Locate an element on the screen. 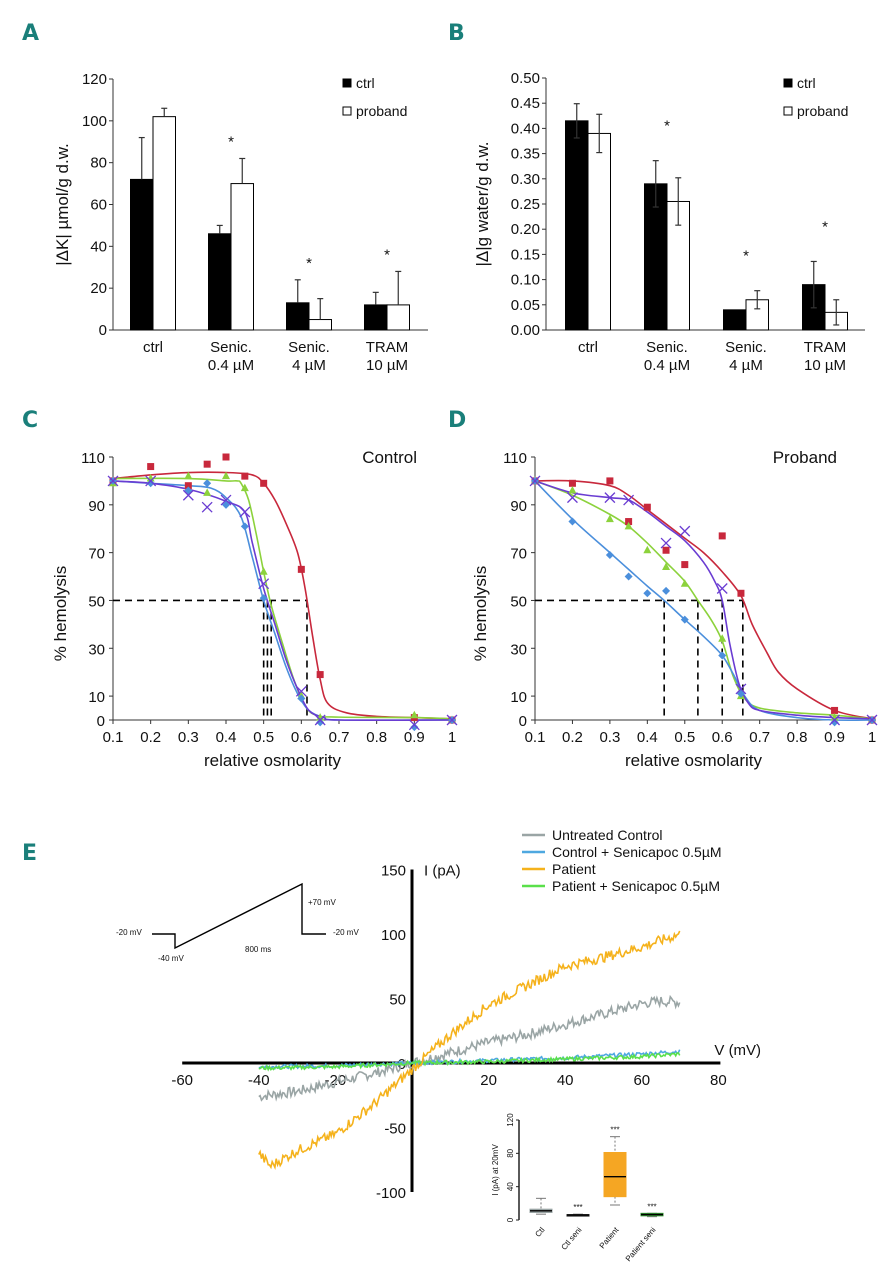 The image size is (893, 1280). y-tick-label: 40 is located at coordinates (98, 246).